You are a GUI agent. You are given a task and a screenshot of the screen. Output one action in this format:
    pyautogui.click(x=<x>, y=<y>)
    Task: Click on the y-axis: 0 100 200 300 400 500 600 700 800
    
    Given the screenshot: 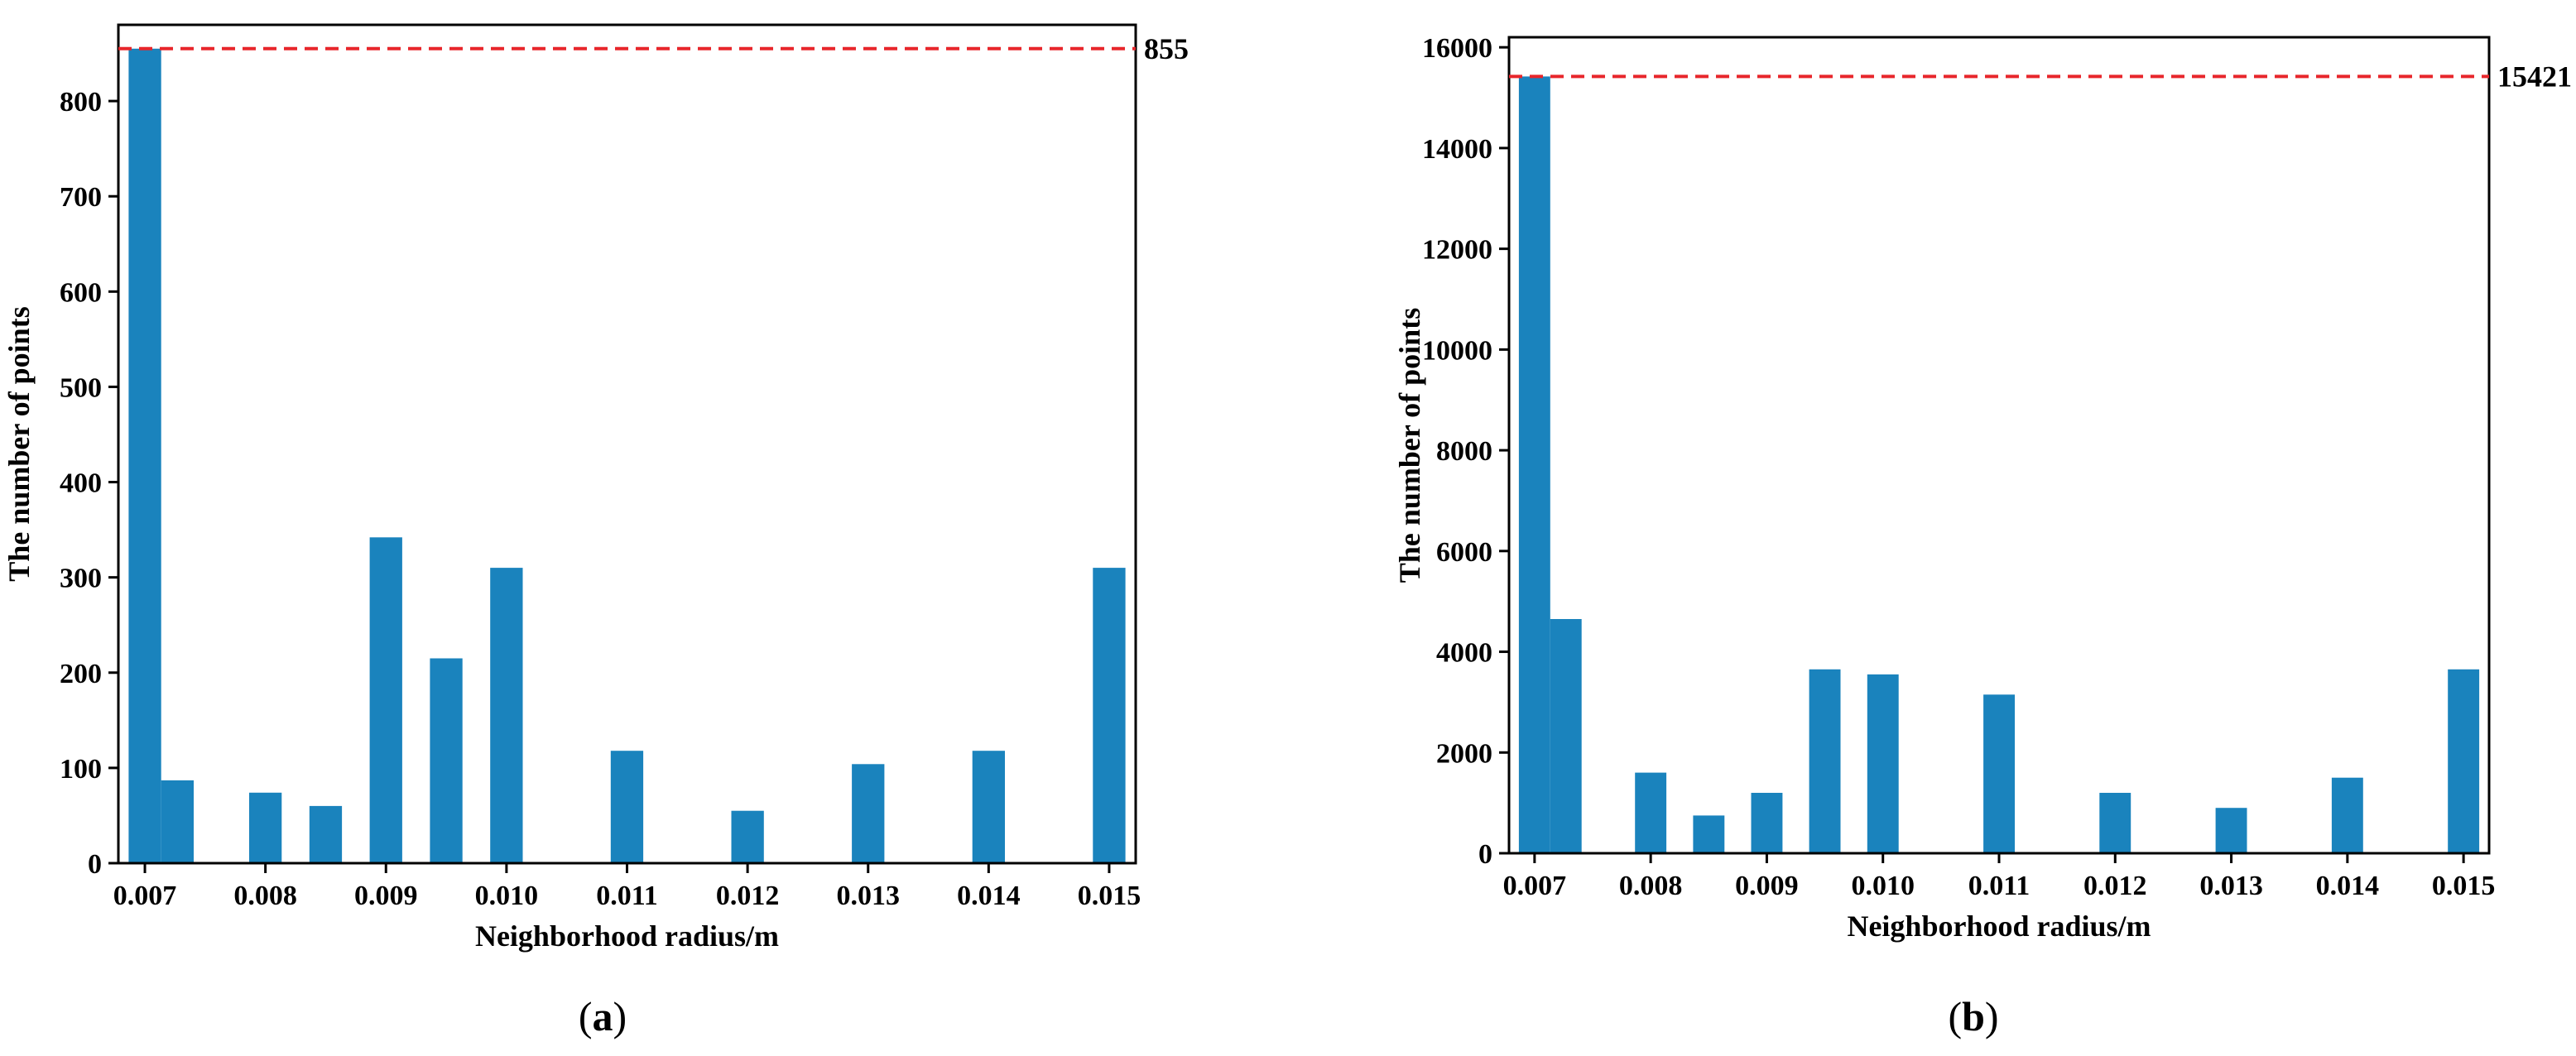 What is the action you would take?
    pyautogui.click(x=89, y=483)
    